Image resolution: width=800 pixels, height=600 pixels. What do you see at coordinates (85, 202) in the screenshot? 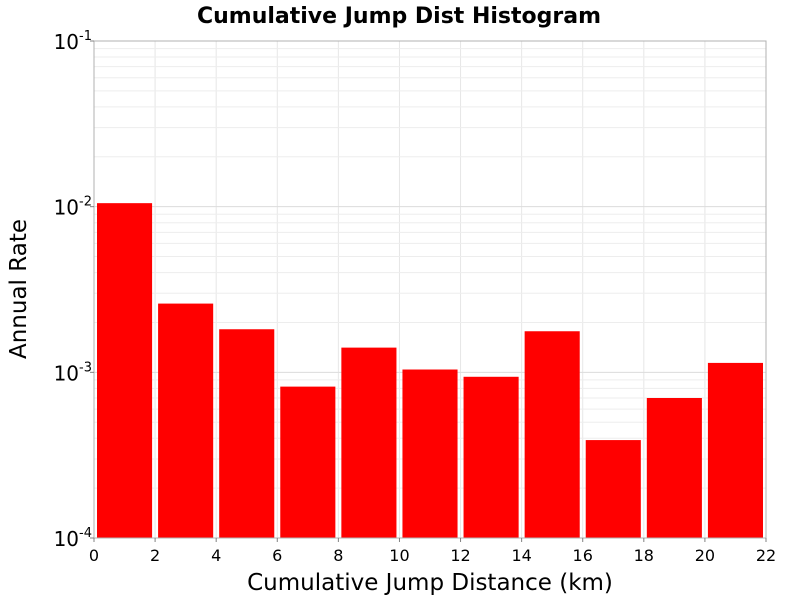
I see `y-tick-exponent: -2` at bounding box center [85, 202].